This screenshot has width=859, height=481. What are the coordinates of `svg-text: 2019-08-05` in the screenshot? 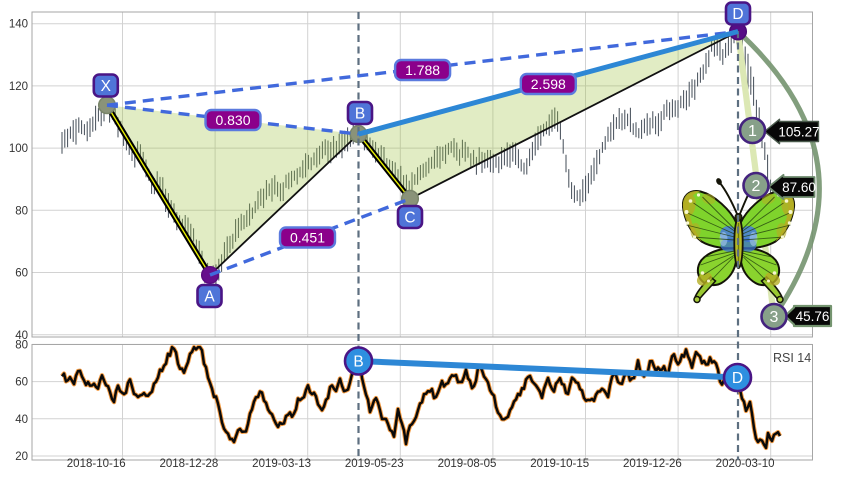 It's located at (467, 464).